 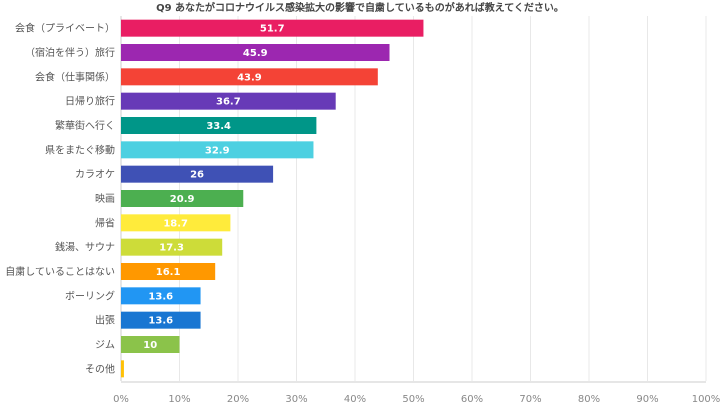 What do you see at coordinates (472, 399) in the screenshot?
I see `x-tick-label: 60%` at bounding box center [472, 399].